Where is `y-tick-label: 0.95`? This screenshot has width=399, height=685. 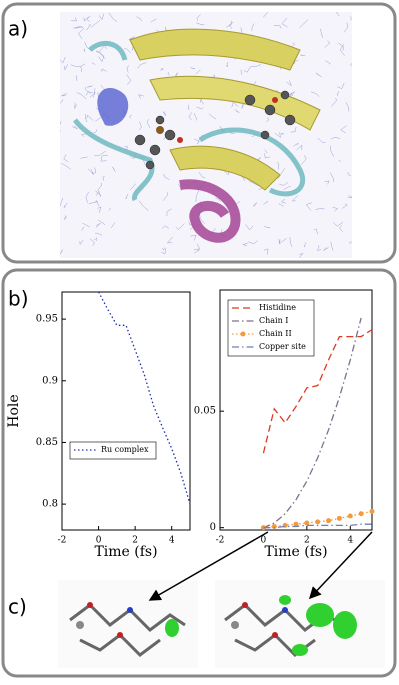
y-tick-label: 0.95 is located at coordinates (47, 319).